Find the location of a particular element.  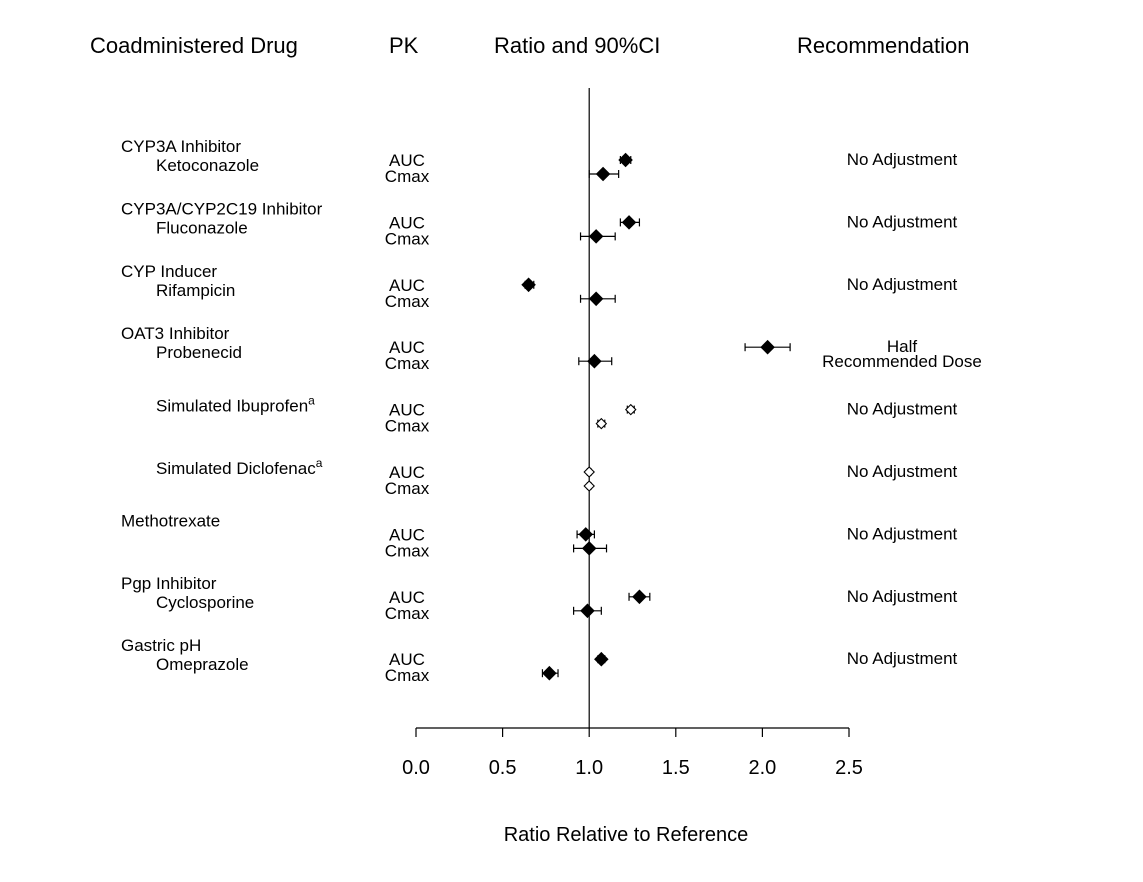

drug-category-label: Methotrexate is located at coordinates (170, 520).